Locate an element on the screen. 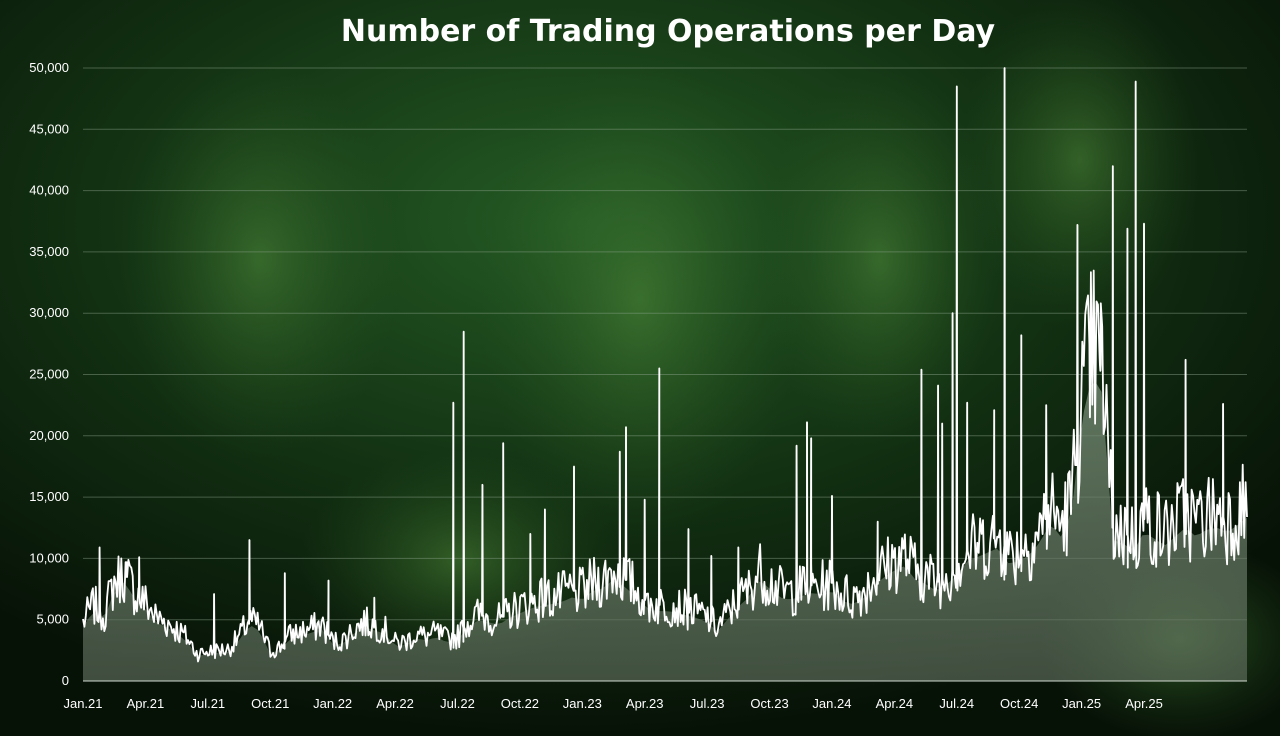 The width and height of the screenshot is (1280, 736). x-tick-label: Jan.24 is located at coordinates (831, 703).